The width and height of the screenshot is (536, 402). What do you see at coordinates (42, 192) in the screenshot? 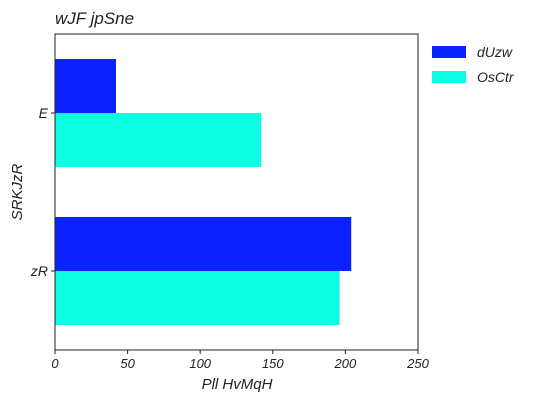
I see `y-axis: EzR` at bounding box center [42, 192].